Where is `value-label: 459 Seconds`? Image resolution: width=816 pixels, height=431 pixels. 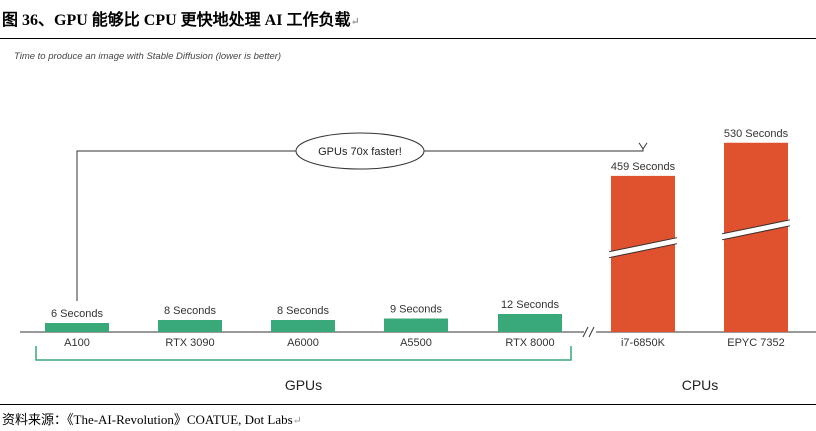 value-label: 459 Seconds is located at coordinates (643, 167).